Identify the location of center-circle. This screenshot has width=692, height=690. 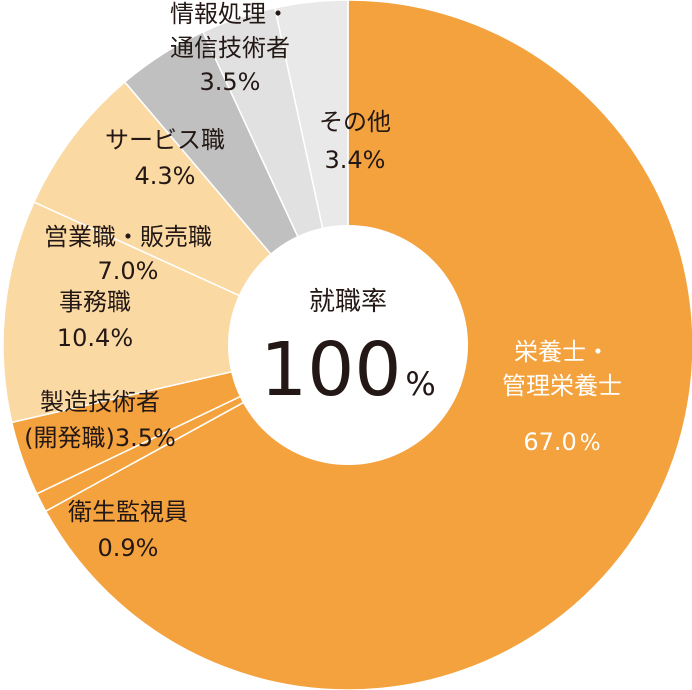
(348, 345).